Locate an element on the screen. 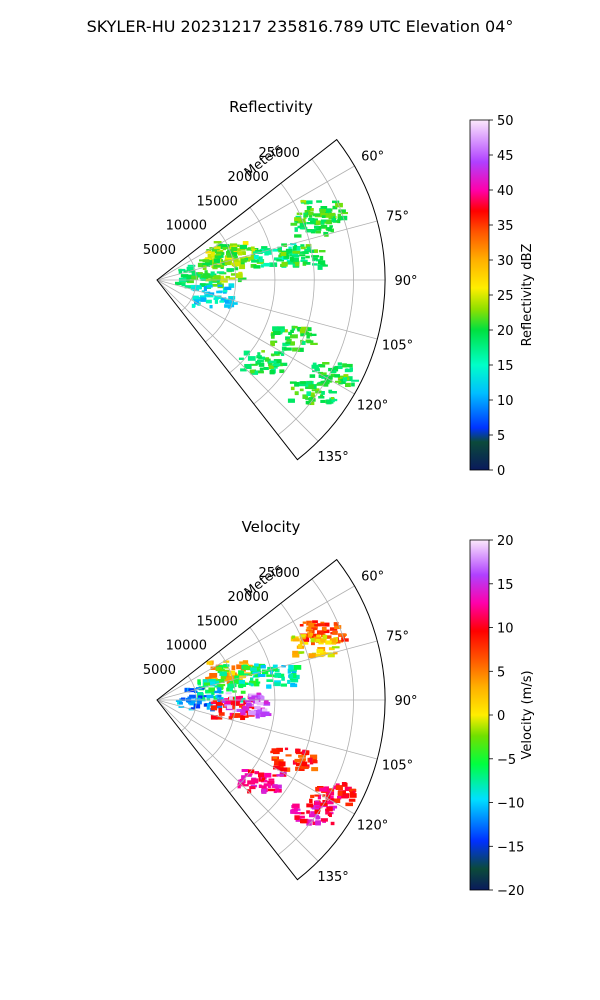 The height and width of the screenshot is (1000, 600). reflectivity-echo-region is located at coordinates (312, 393).